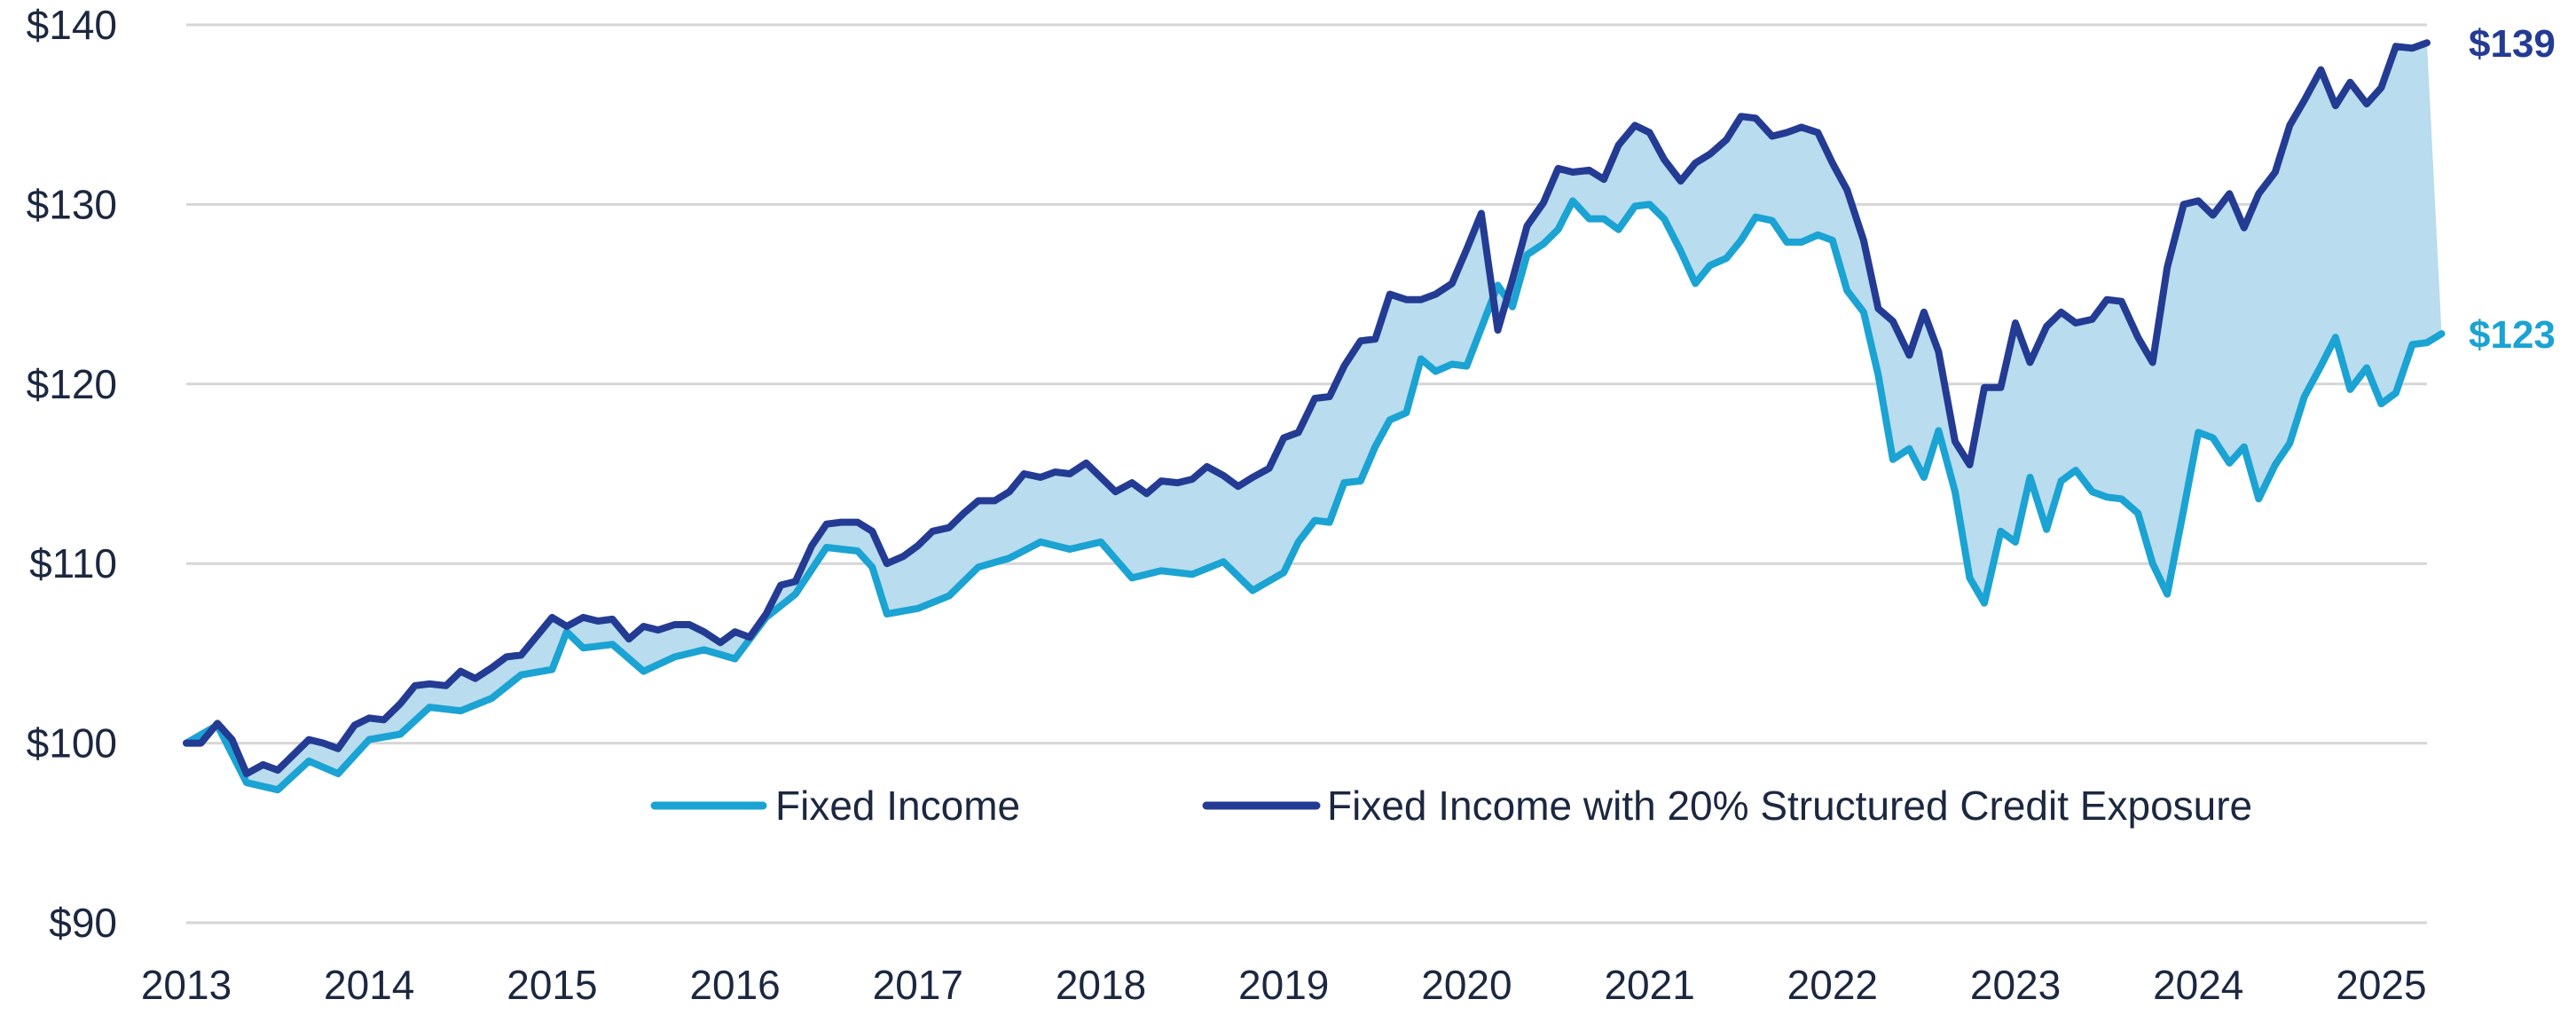 The height and width of the screenshot is (1015, 2576). What do you see at coordinates (1649, 985) in the screenshot?
I see `x-tick-label: 2021` at bounding box center [1649, 985].